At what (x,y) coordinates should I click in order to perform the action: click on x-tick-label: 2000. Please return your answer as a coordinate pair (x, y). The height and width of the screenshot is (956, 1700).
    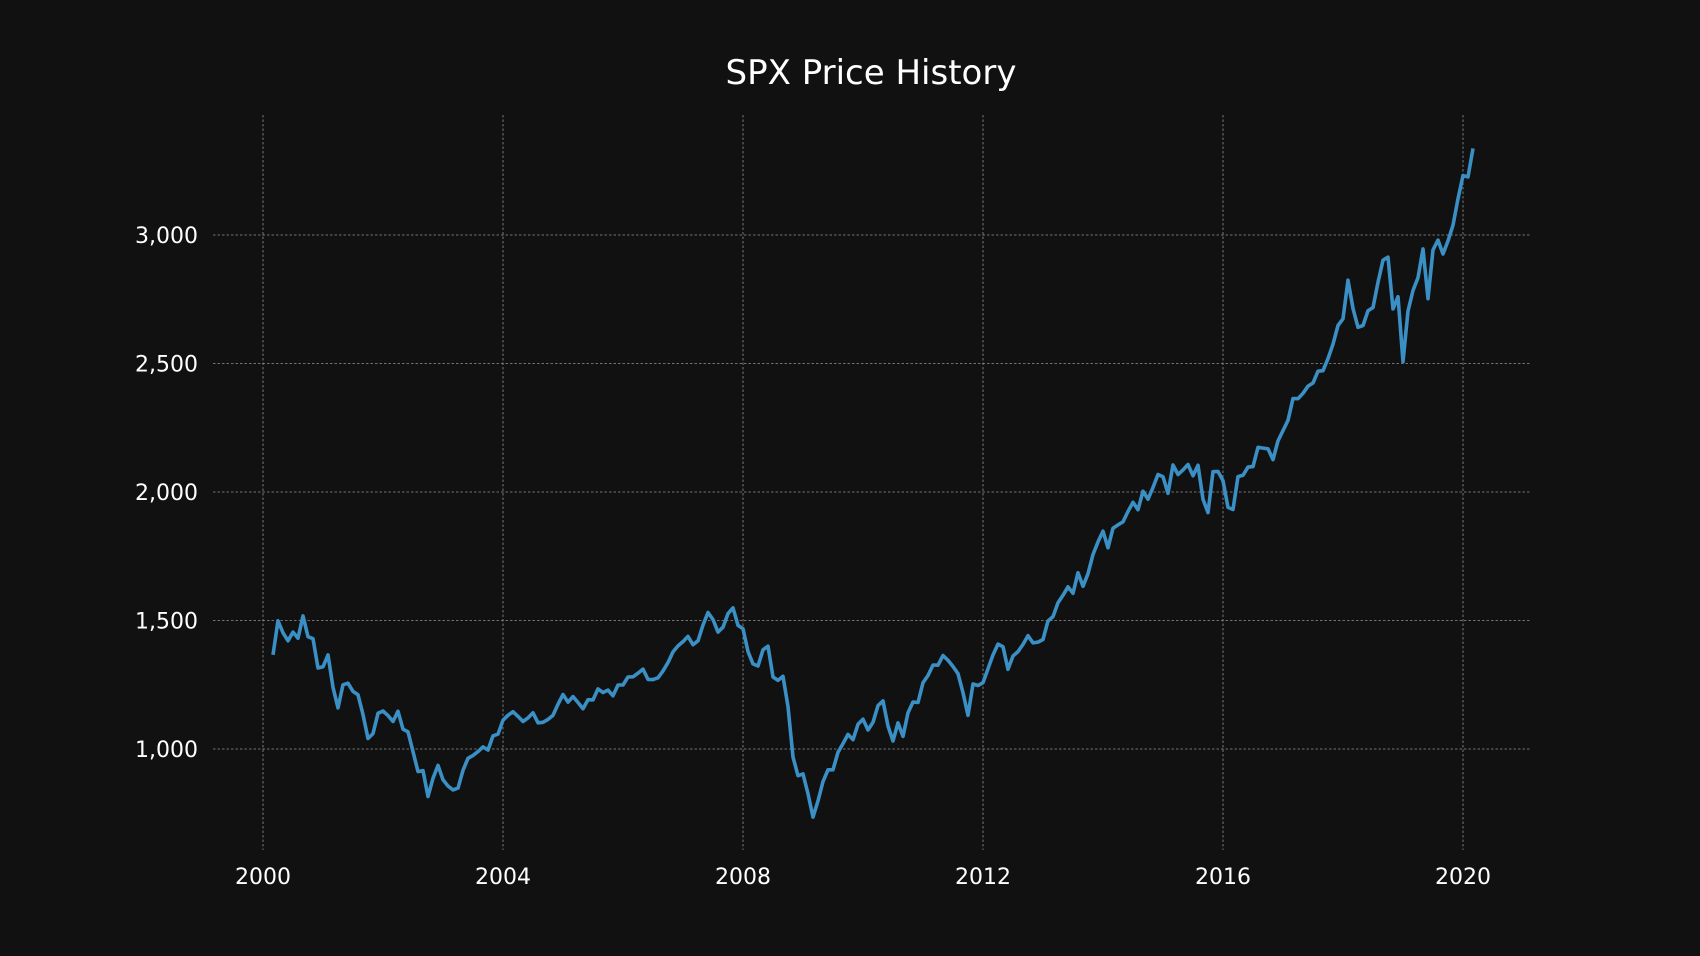
    Looking at the image, I should click on (263, 877).